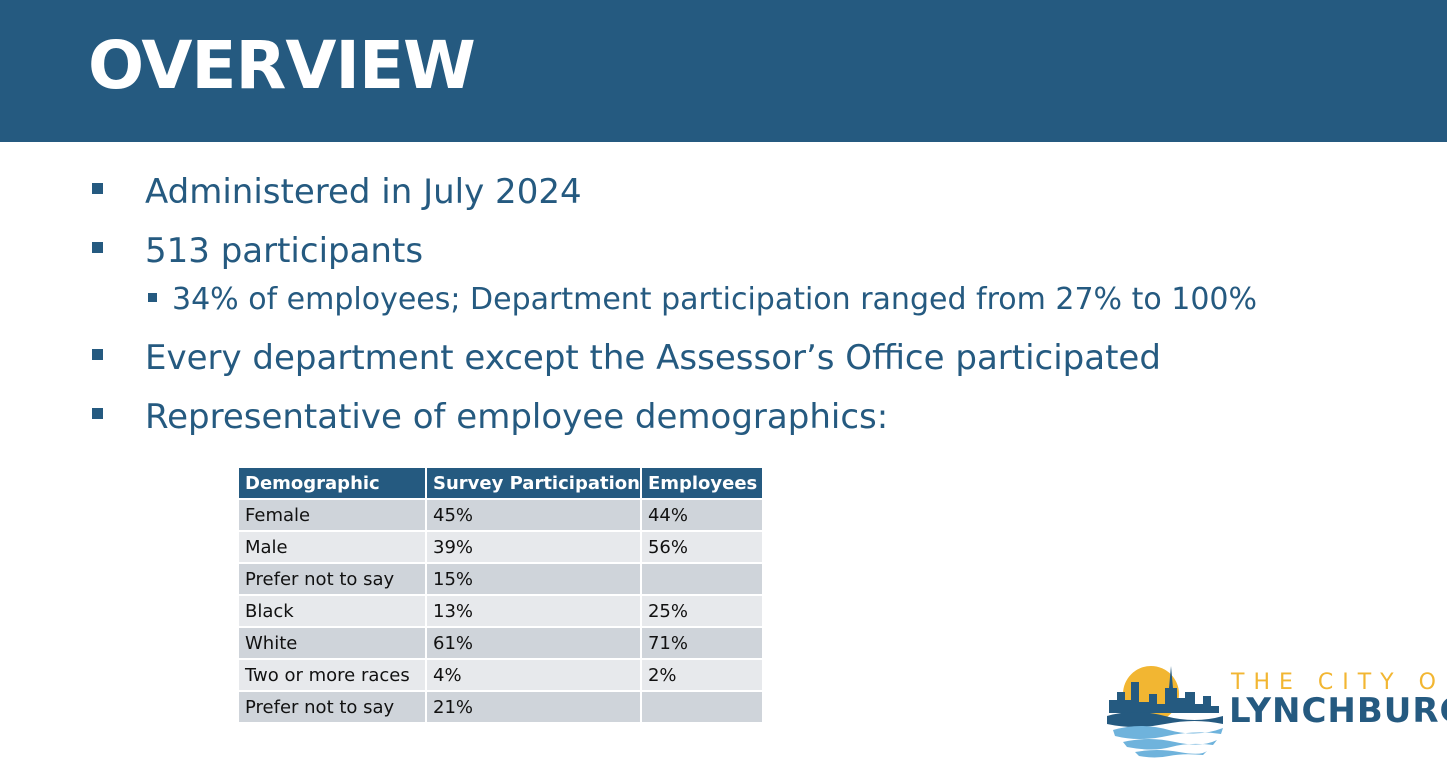  What do you see at coordinates (363, 192) in the screenshot?
I see `bullet-text: Administered in July 2024` at bounding box center [363, 192].